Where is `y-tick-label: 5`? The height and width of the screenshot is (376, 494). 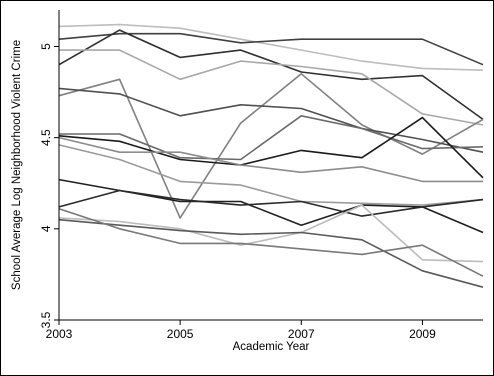
y-tick-label: 5 is located at coordinates (46, 46).